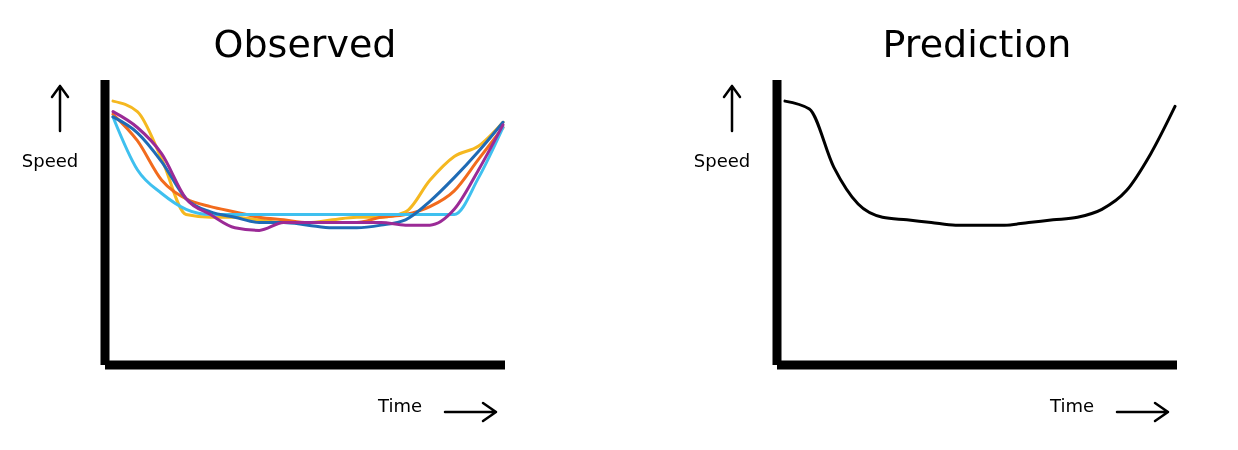 Image resolution: width=1238 pixels, height=450 pixels. Describe the element at coordinates (305, 44) in the screenshot. I see `chart-title: Observed` at that location.